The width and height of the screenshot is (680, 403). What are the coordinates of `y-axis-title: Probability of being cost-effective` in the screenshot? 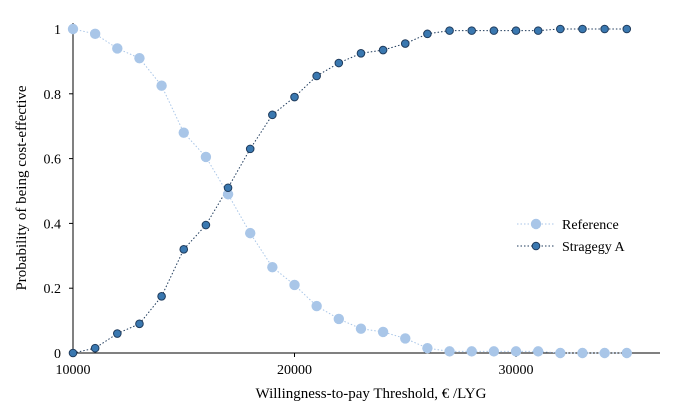 It's located at (22, 187).